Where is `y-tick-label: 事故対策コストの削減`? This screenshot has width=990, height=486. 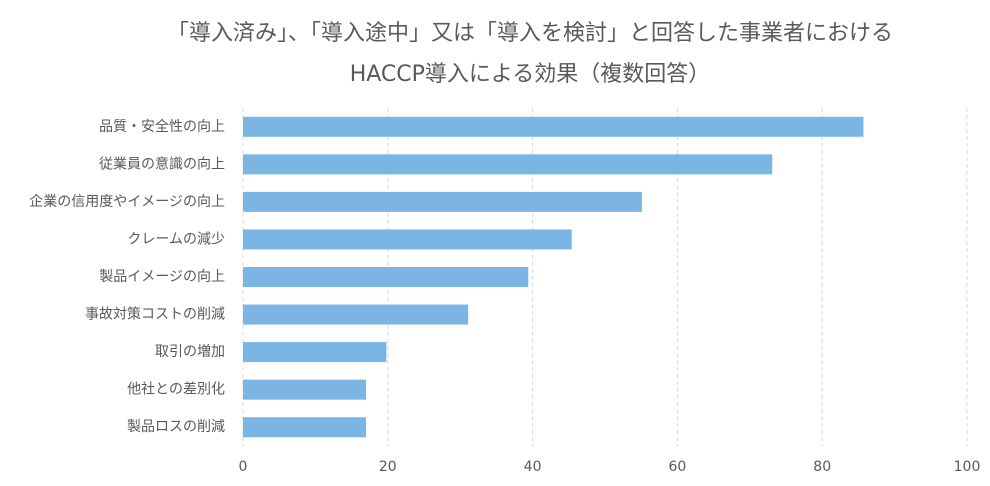
y-tick-label: 事故対策コストの削減 is located at coordinates (155, 314).